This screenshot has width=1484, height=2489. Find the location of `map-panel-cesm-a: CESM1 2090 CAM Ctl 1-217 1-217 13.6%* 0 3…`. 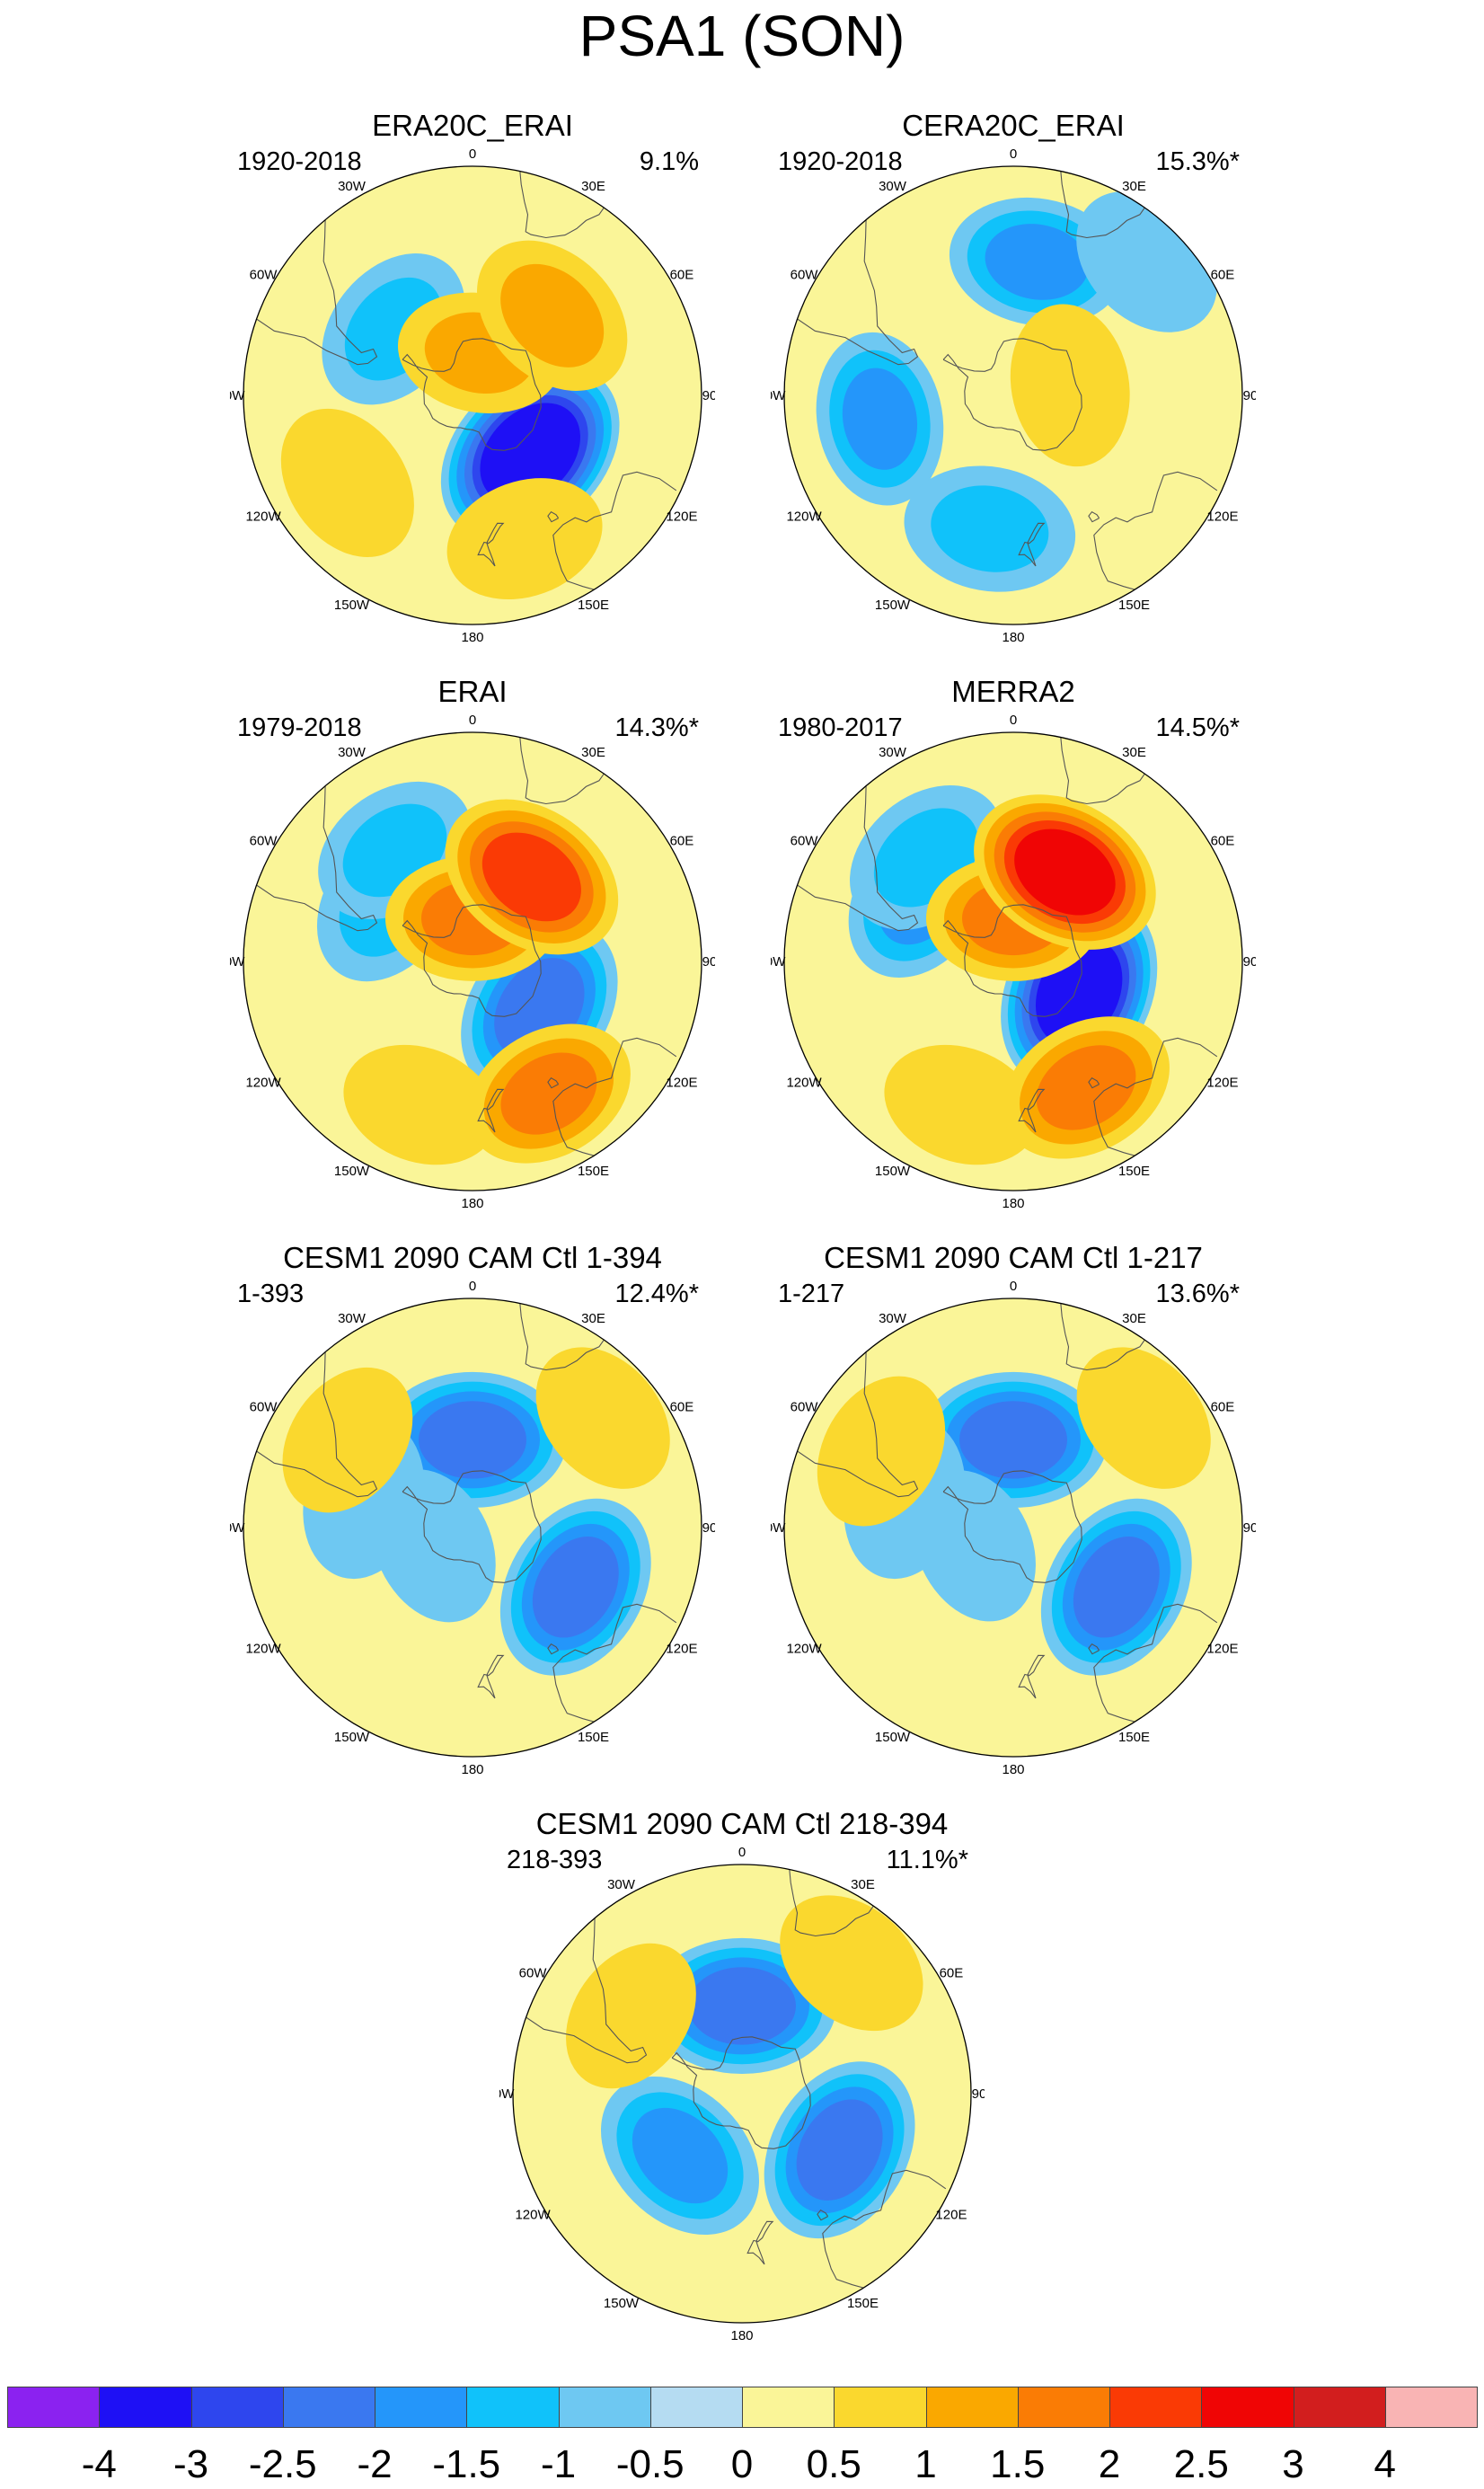

map-panel-cesm-a: CESM1 2090 CAM Ctl 1-217 1-217 13.6%* 0 3… is located at coordinates (1013, 1509).